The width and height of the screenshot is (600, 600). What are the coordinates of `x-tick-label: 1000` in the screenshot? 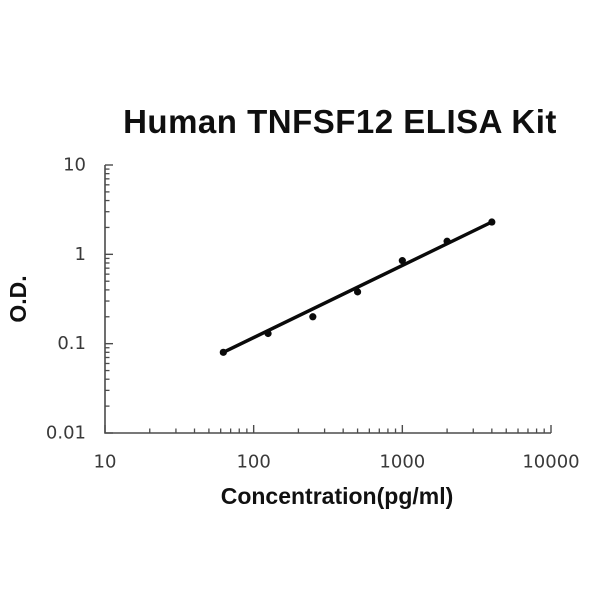 It's located at (402, 462).